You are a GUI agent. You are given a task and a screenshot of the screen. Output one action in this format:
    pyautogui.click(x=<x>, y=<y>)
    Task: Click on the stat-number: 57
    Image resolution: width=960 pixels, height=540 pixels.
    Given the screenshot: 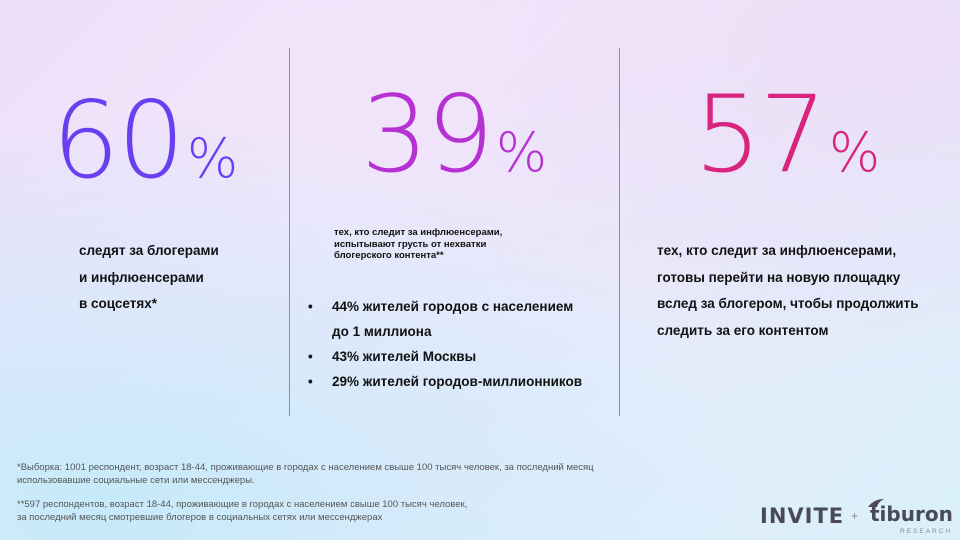 What is the action you would take?
    pyautogui.click(x=760, y=134)
    